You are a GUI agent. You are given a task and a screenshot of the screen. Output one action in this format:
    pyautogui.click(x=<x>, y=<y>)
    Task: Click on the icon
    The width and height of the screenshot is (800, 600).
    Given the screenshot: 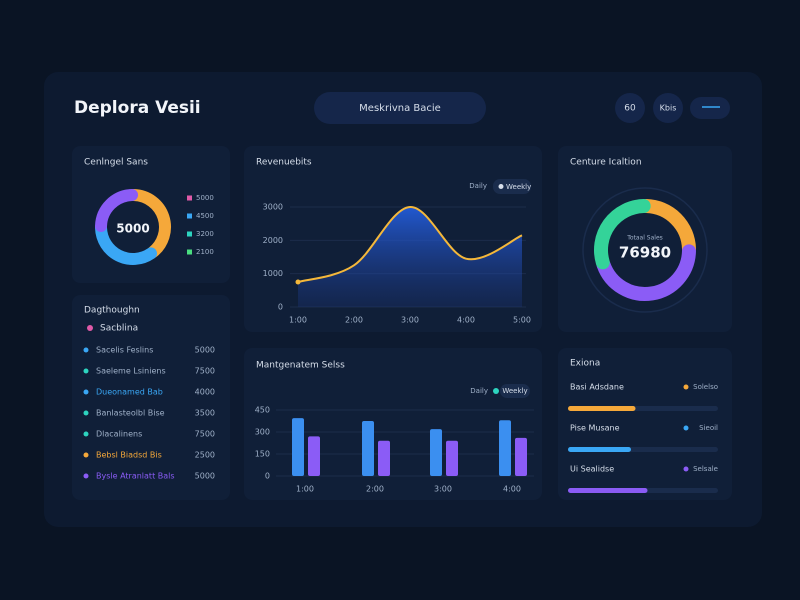 What is the action you would take?
    pyautogui.click(x=501, y=186)
    